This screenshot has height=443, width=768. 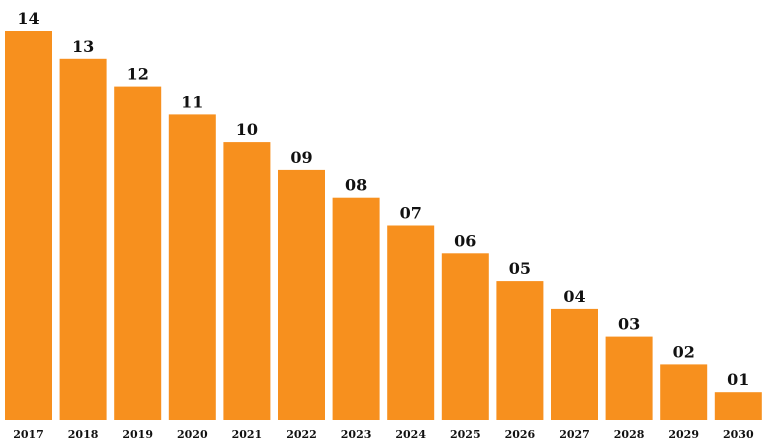 I want to click on bar-2027, so click(x=574, y=364).